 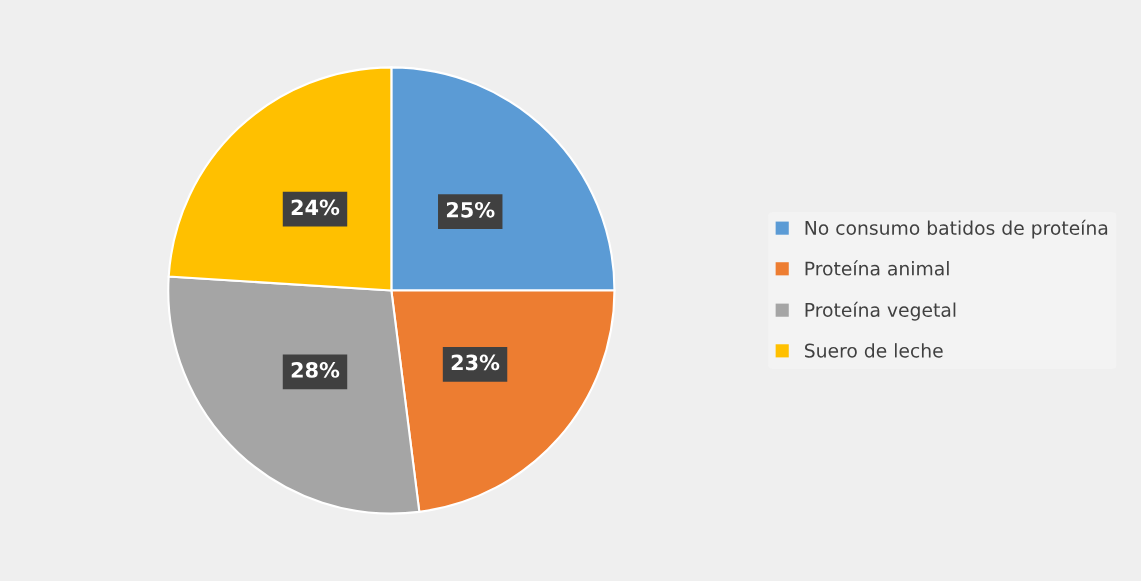 I want to click on data-label: 23%, so click(x=475, y=362).